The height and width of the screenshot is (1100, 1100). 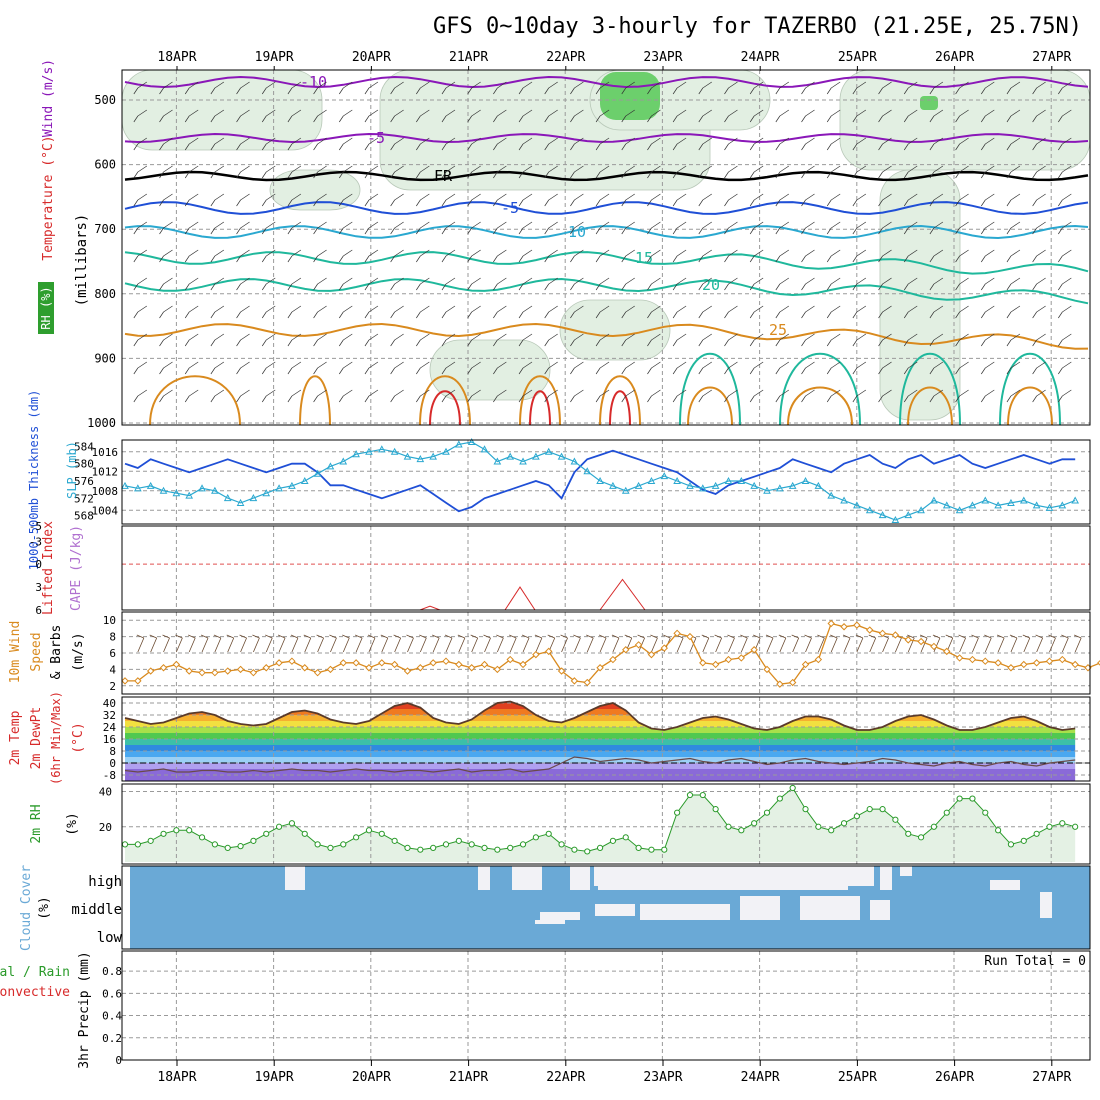 I want to click on slp-tick: 1016, so click(x=105, y=452).